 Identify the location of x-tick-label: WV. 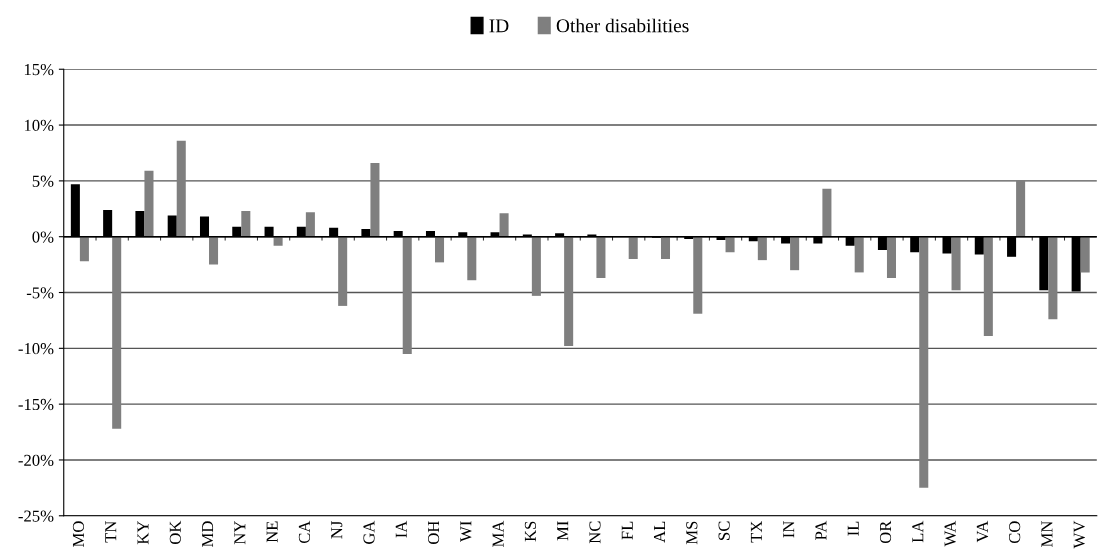
(1079, 534).